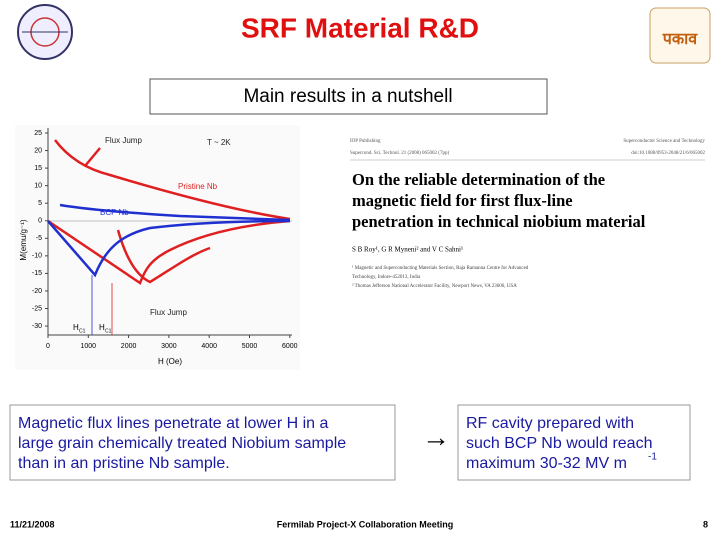  What do you see at coordinates (39, 238) in the screenshot?
I see `y-tick-label: -5` at bounding box center [39, 238].